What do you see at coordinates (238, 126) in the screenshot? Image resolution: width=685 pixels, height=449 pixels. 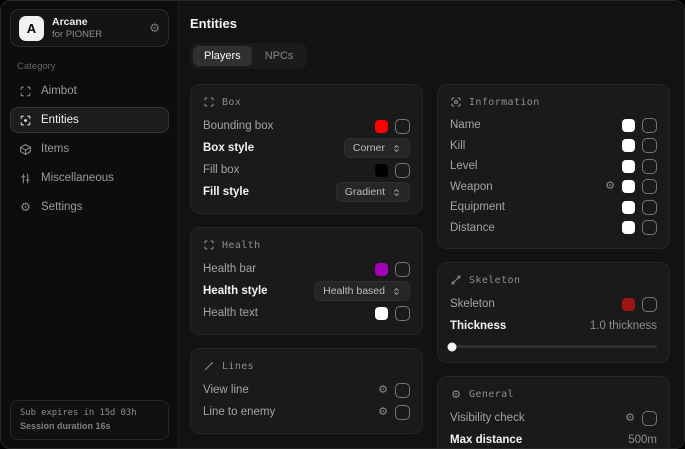 I see `row-label: Bounding box` at bounding box center [238, 126].